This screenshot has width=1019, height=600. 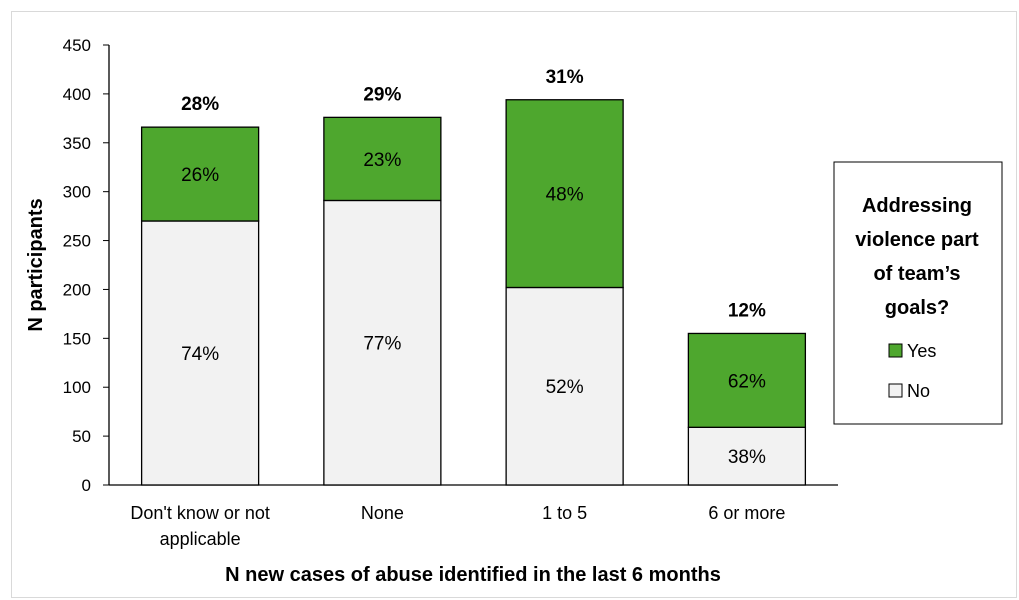 I want to click on segment-percent-label: 23%, so click(x=382, y=160).